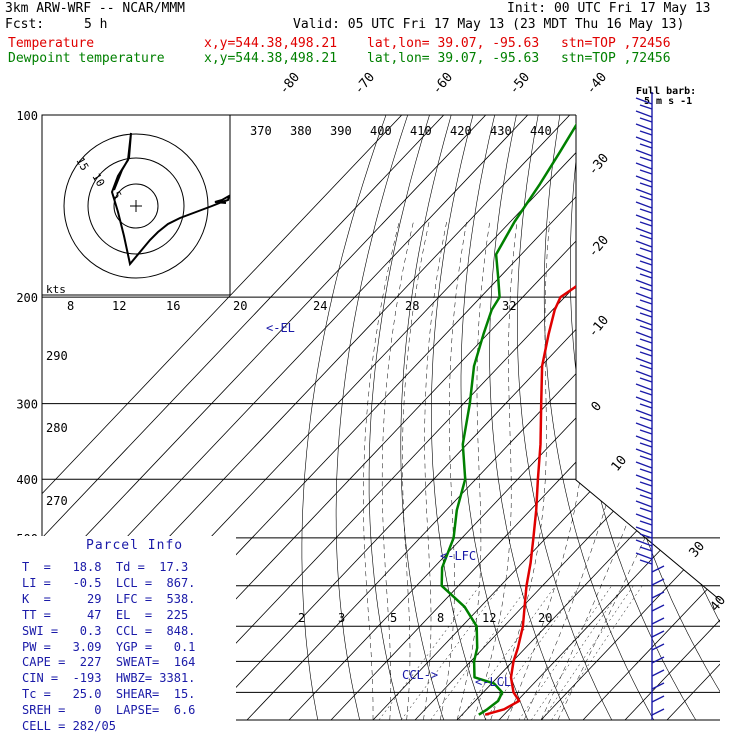 The height and width of the screenshot is (740, 740). Describe the element at coordinates (98, 180) in the screenshot. I see `hodograph-ring-label: 10` at that location.